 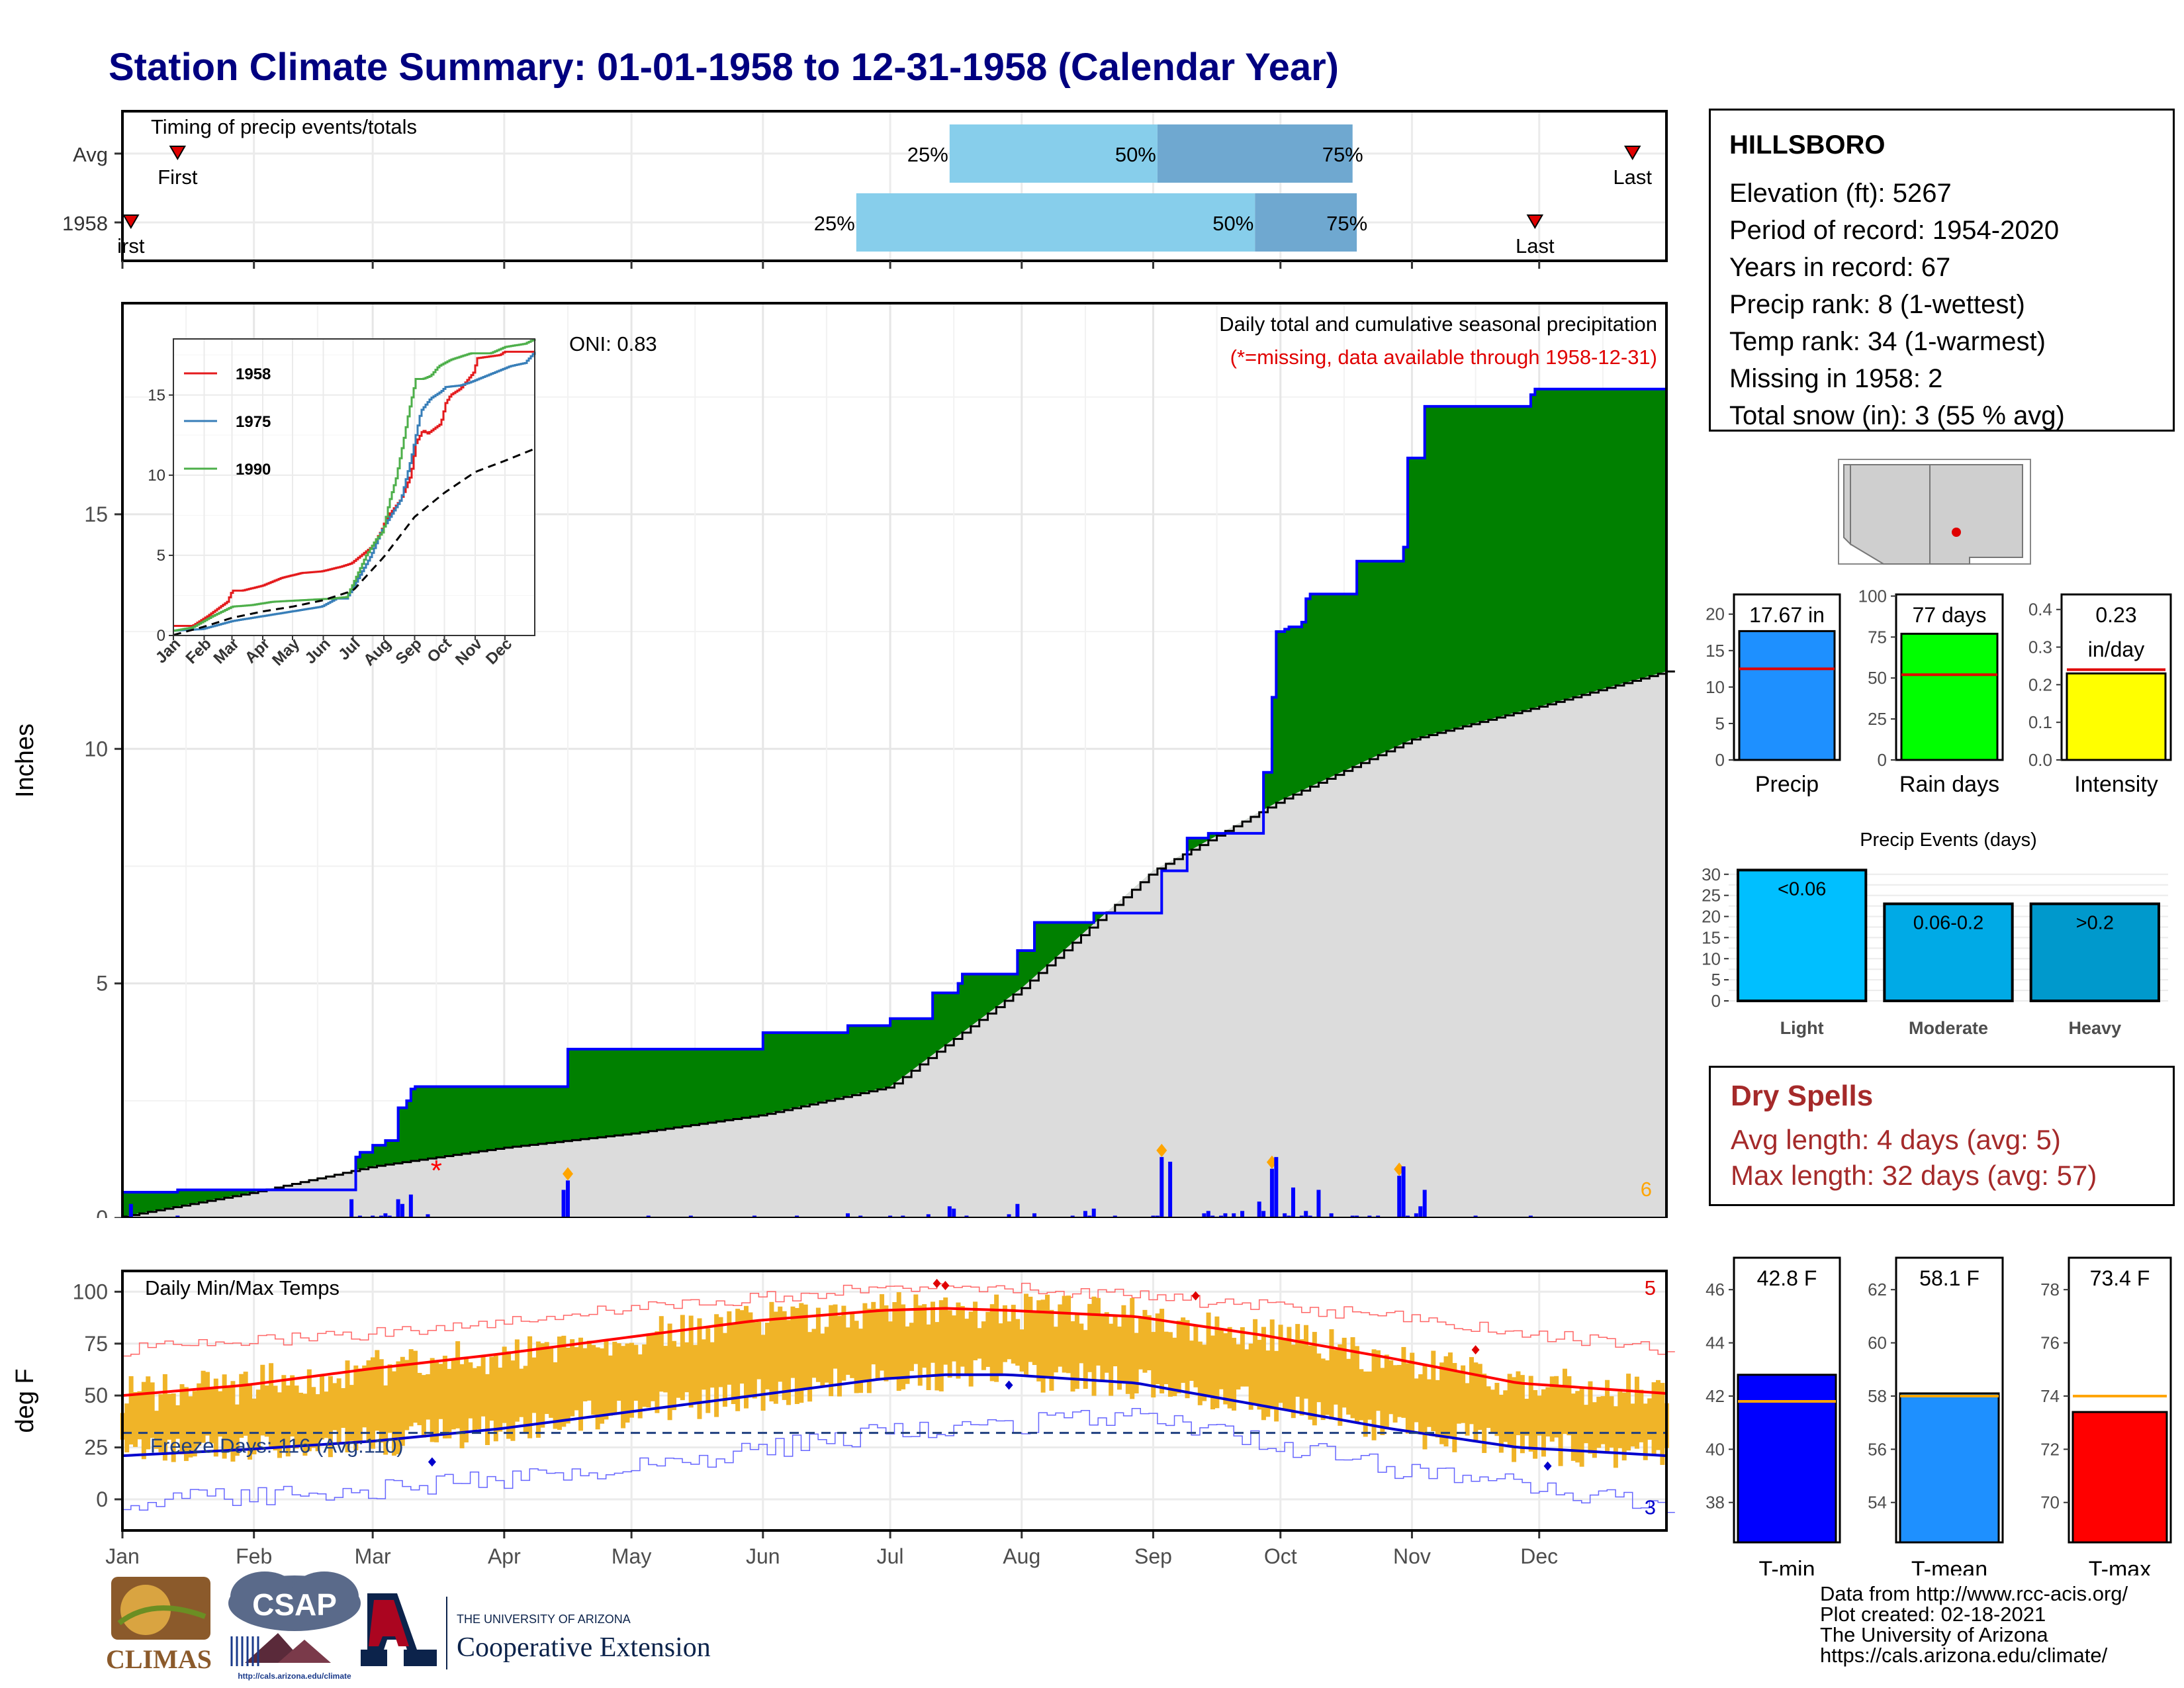 I want to click on events-ytick-label: 0, so click(x=1716, y=1001).